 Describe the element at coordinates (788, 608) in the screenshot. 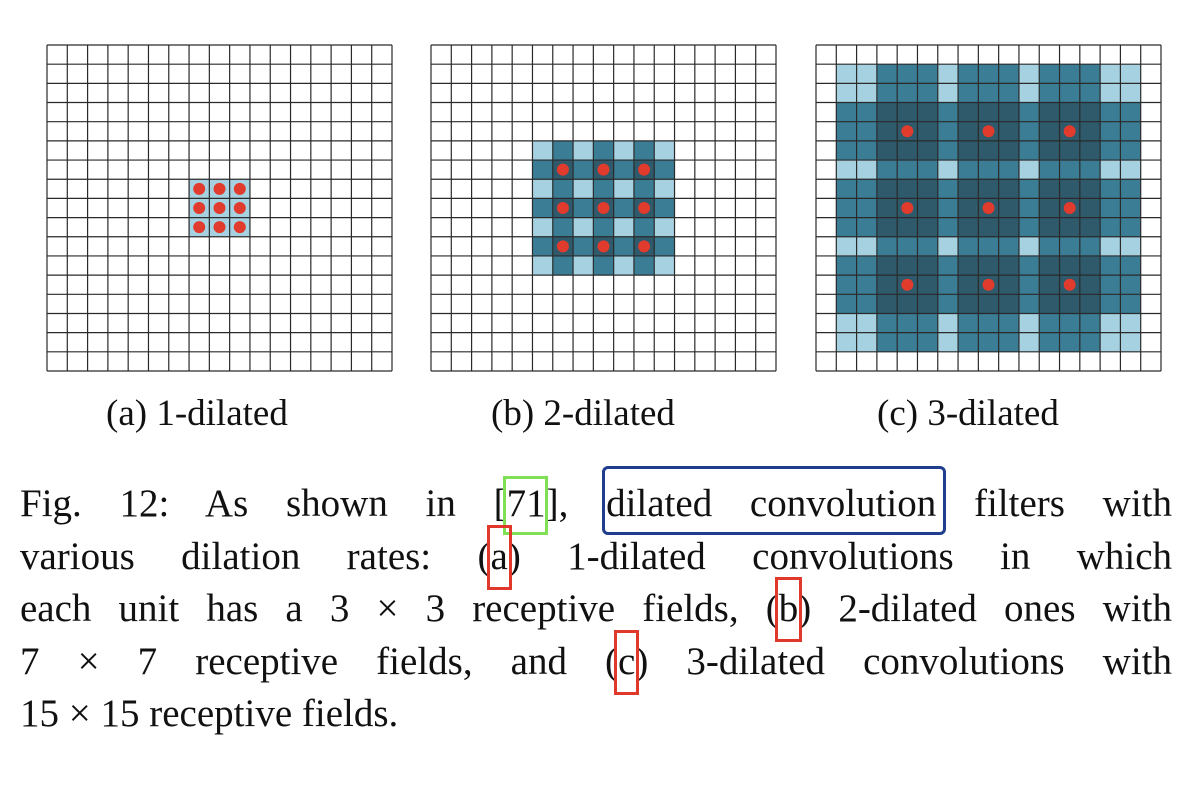

I see `label-b-highlight: b` at that location.